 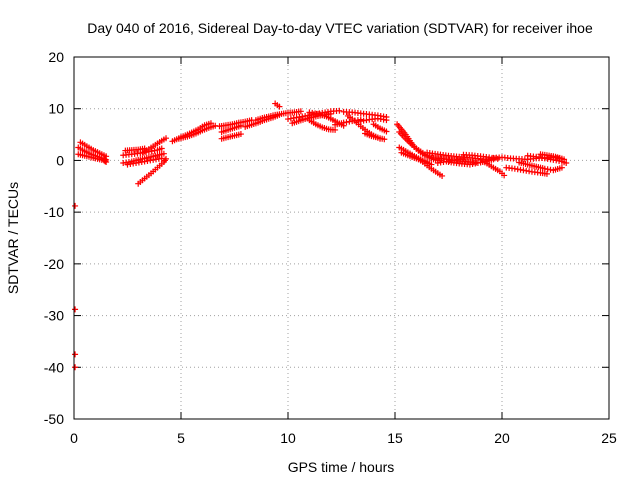 What do you see at coordinates (54, 419) in the screenshot?
I see `y-tick-label: -50` at bounding box center [54, 419].